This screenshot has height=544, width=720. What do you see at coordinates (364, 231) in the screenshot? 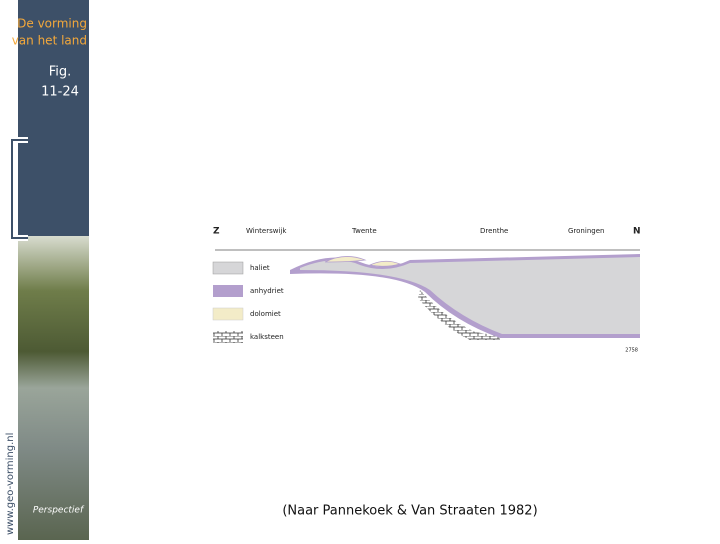
I see `place-label: Twente` at bounding box center [364, 231].